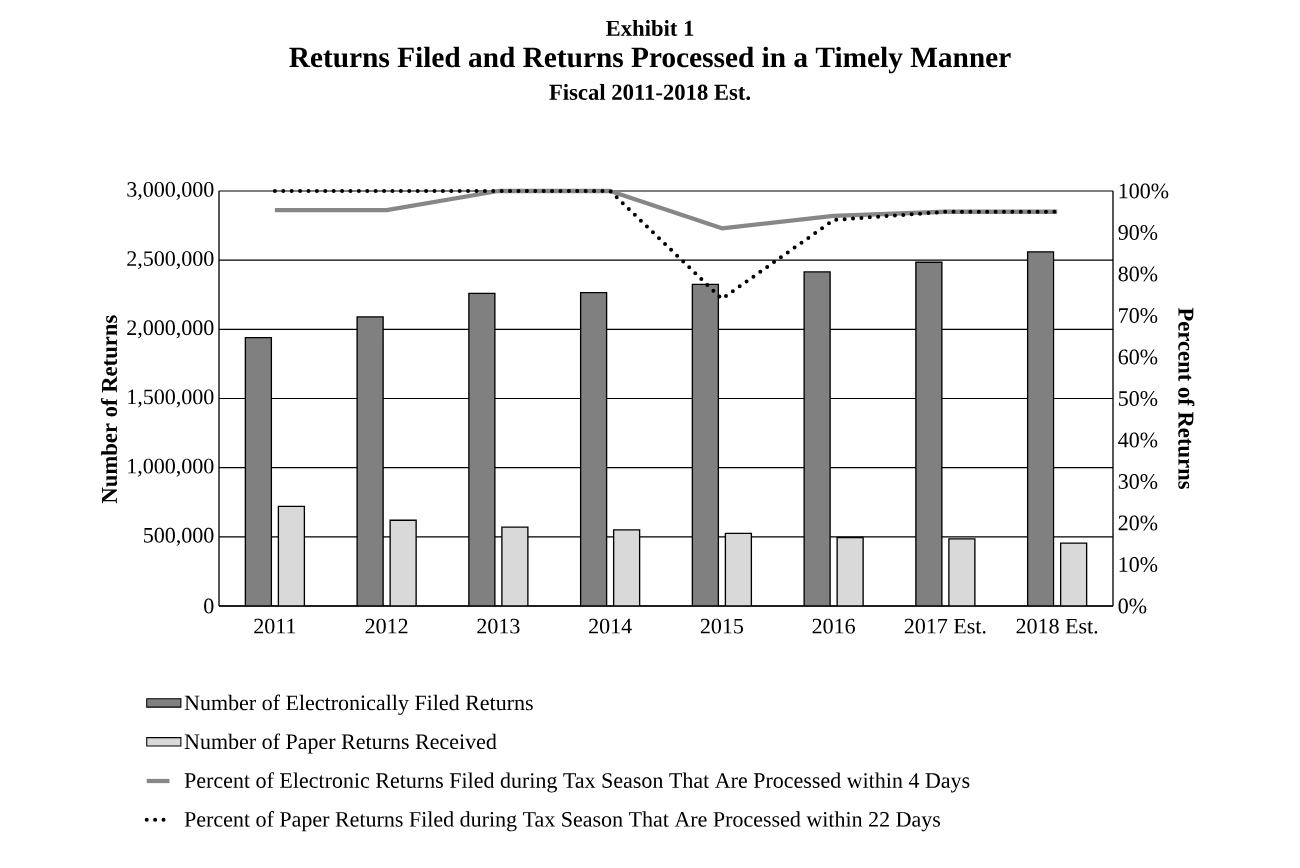 The height and width of the screenshot is (868, 1300). What do you see at coordinates (1186, 398) in the screenshot?
I see `y2-axis-title: Percent of Returns` at bounding box center [1186, 398].